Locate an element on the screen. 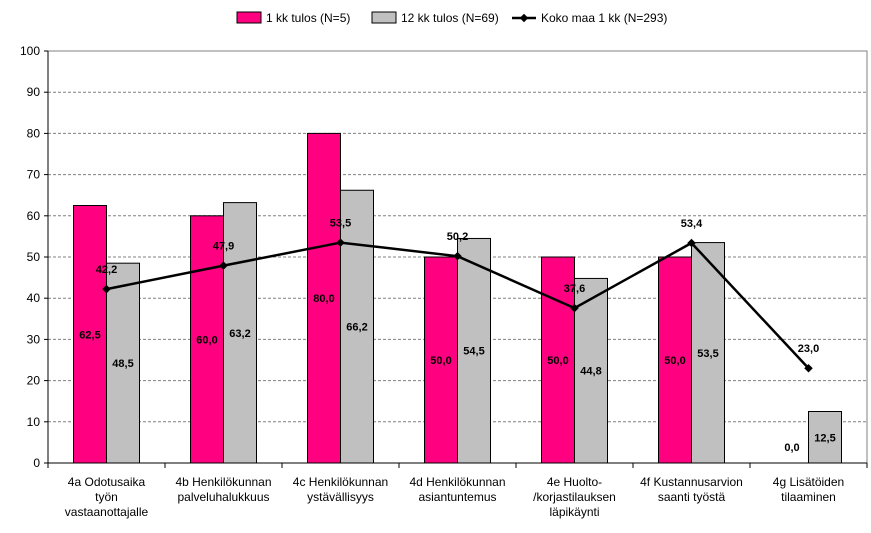 This screenshot has width=871, height=533. legend-label: 1 kk tulos (N=5) is located at coordinates (308, 18).